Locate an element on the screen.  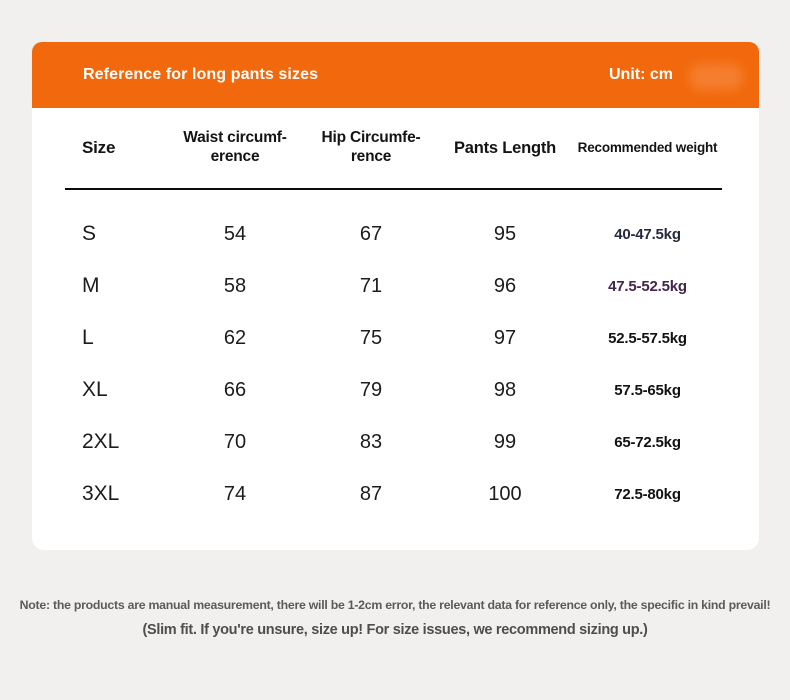
cell-waist: 54 is located at coordinates (235, 233).